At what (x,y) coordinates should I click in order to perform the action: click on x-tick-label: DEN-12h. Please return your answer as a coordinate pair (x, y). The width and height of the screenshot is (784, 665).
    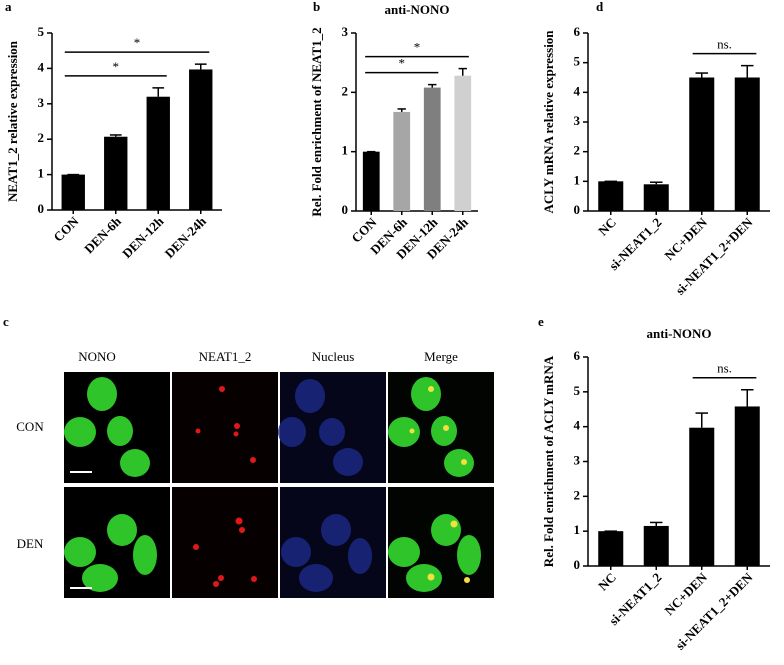
    Looking at the image, I should click on (143, 237).